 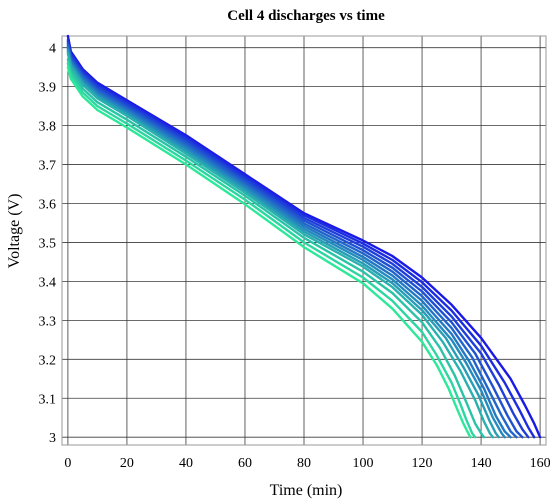 I want to click on y-tick-label: 3.3, so click(x=48, y=321).